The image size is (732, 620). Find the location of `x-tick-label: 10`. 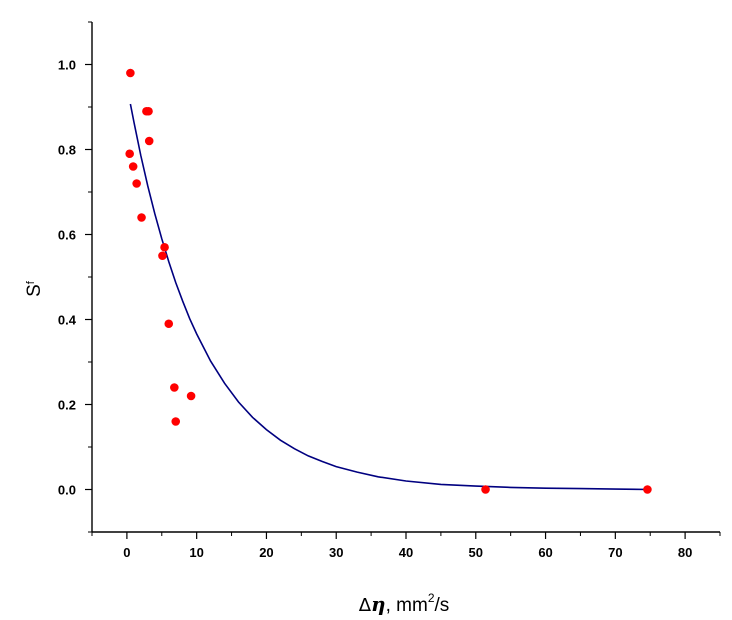

x-tick-label: 10 is located at coordinates (196, 552).